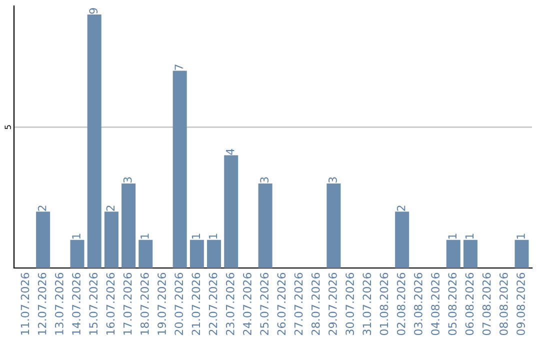 The image size is (540, 340). Describe the element at coordinates (469, 304) in the screenshot. I see `x-tick-label: 06.08.2026` at that location.